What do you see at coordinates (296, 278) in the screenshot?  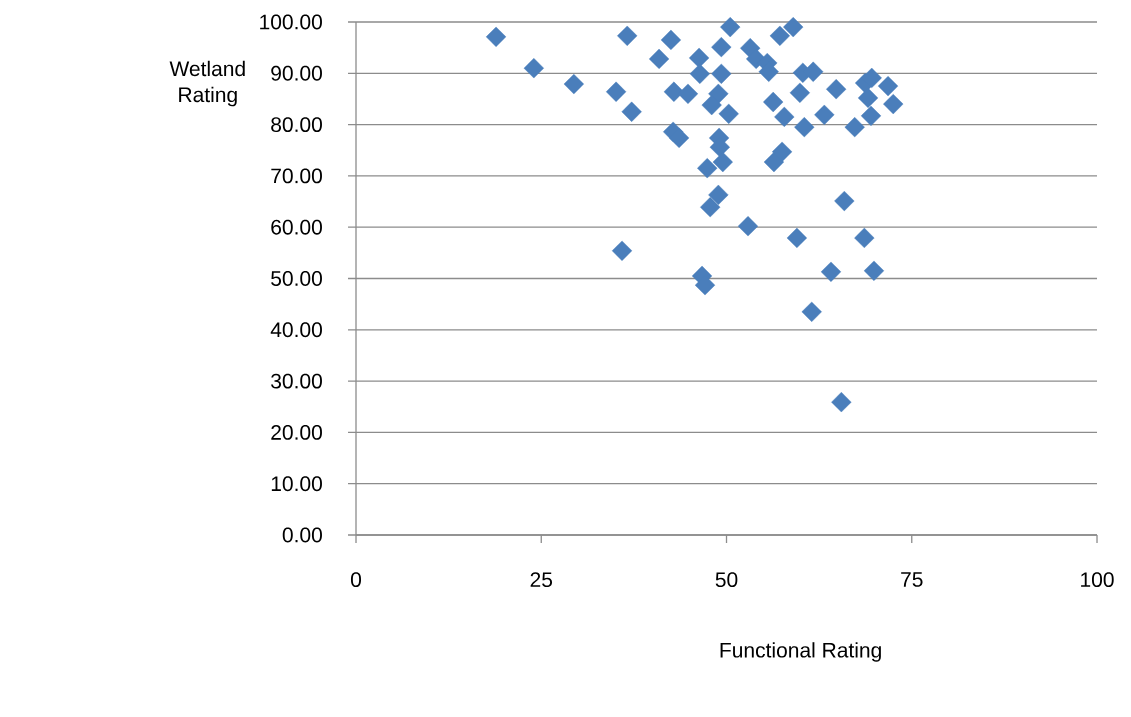 I see `y-tick-label: 50.00` at bounding box center [296, 278].